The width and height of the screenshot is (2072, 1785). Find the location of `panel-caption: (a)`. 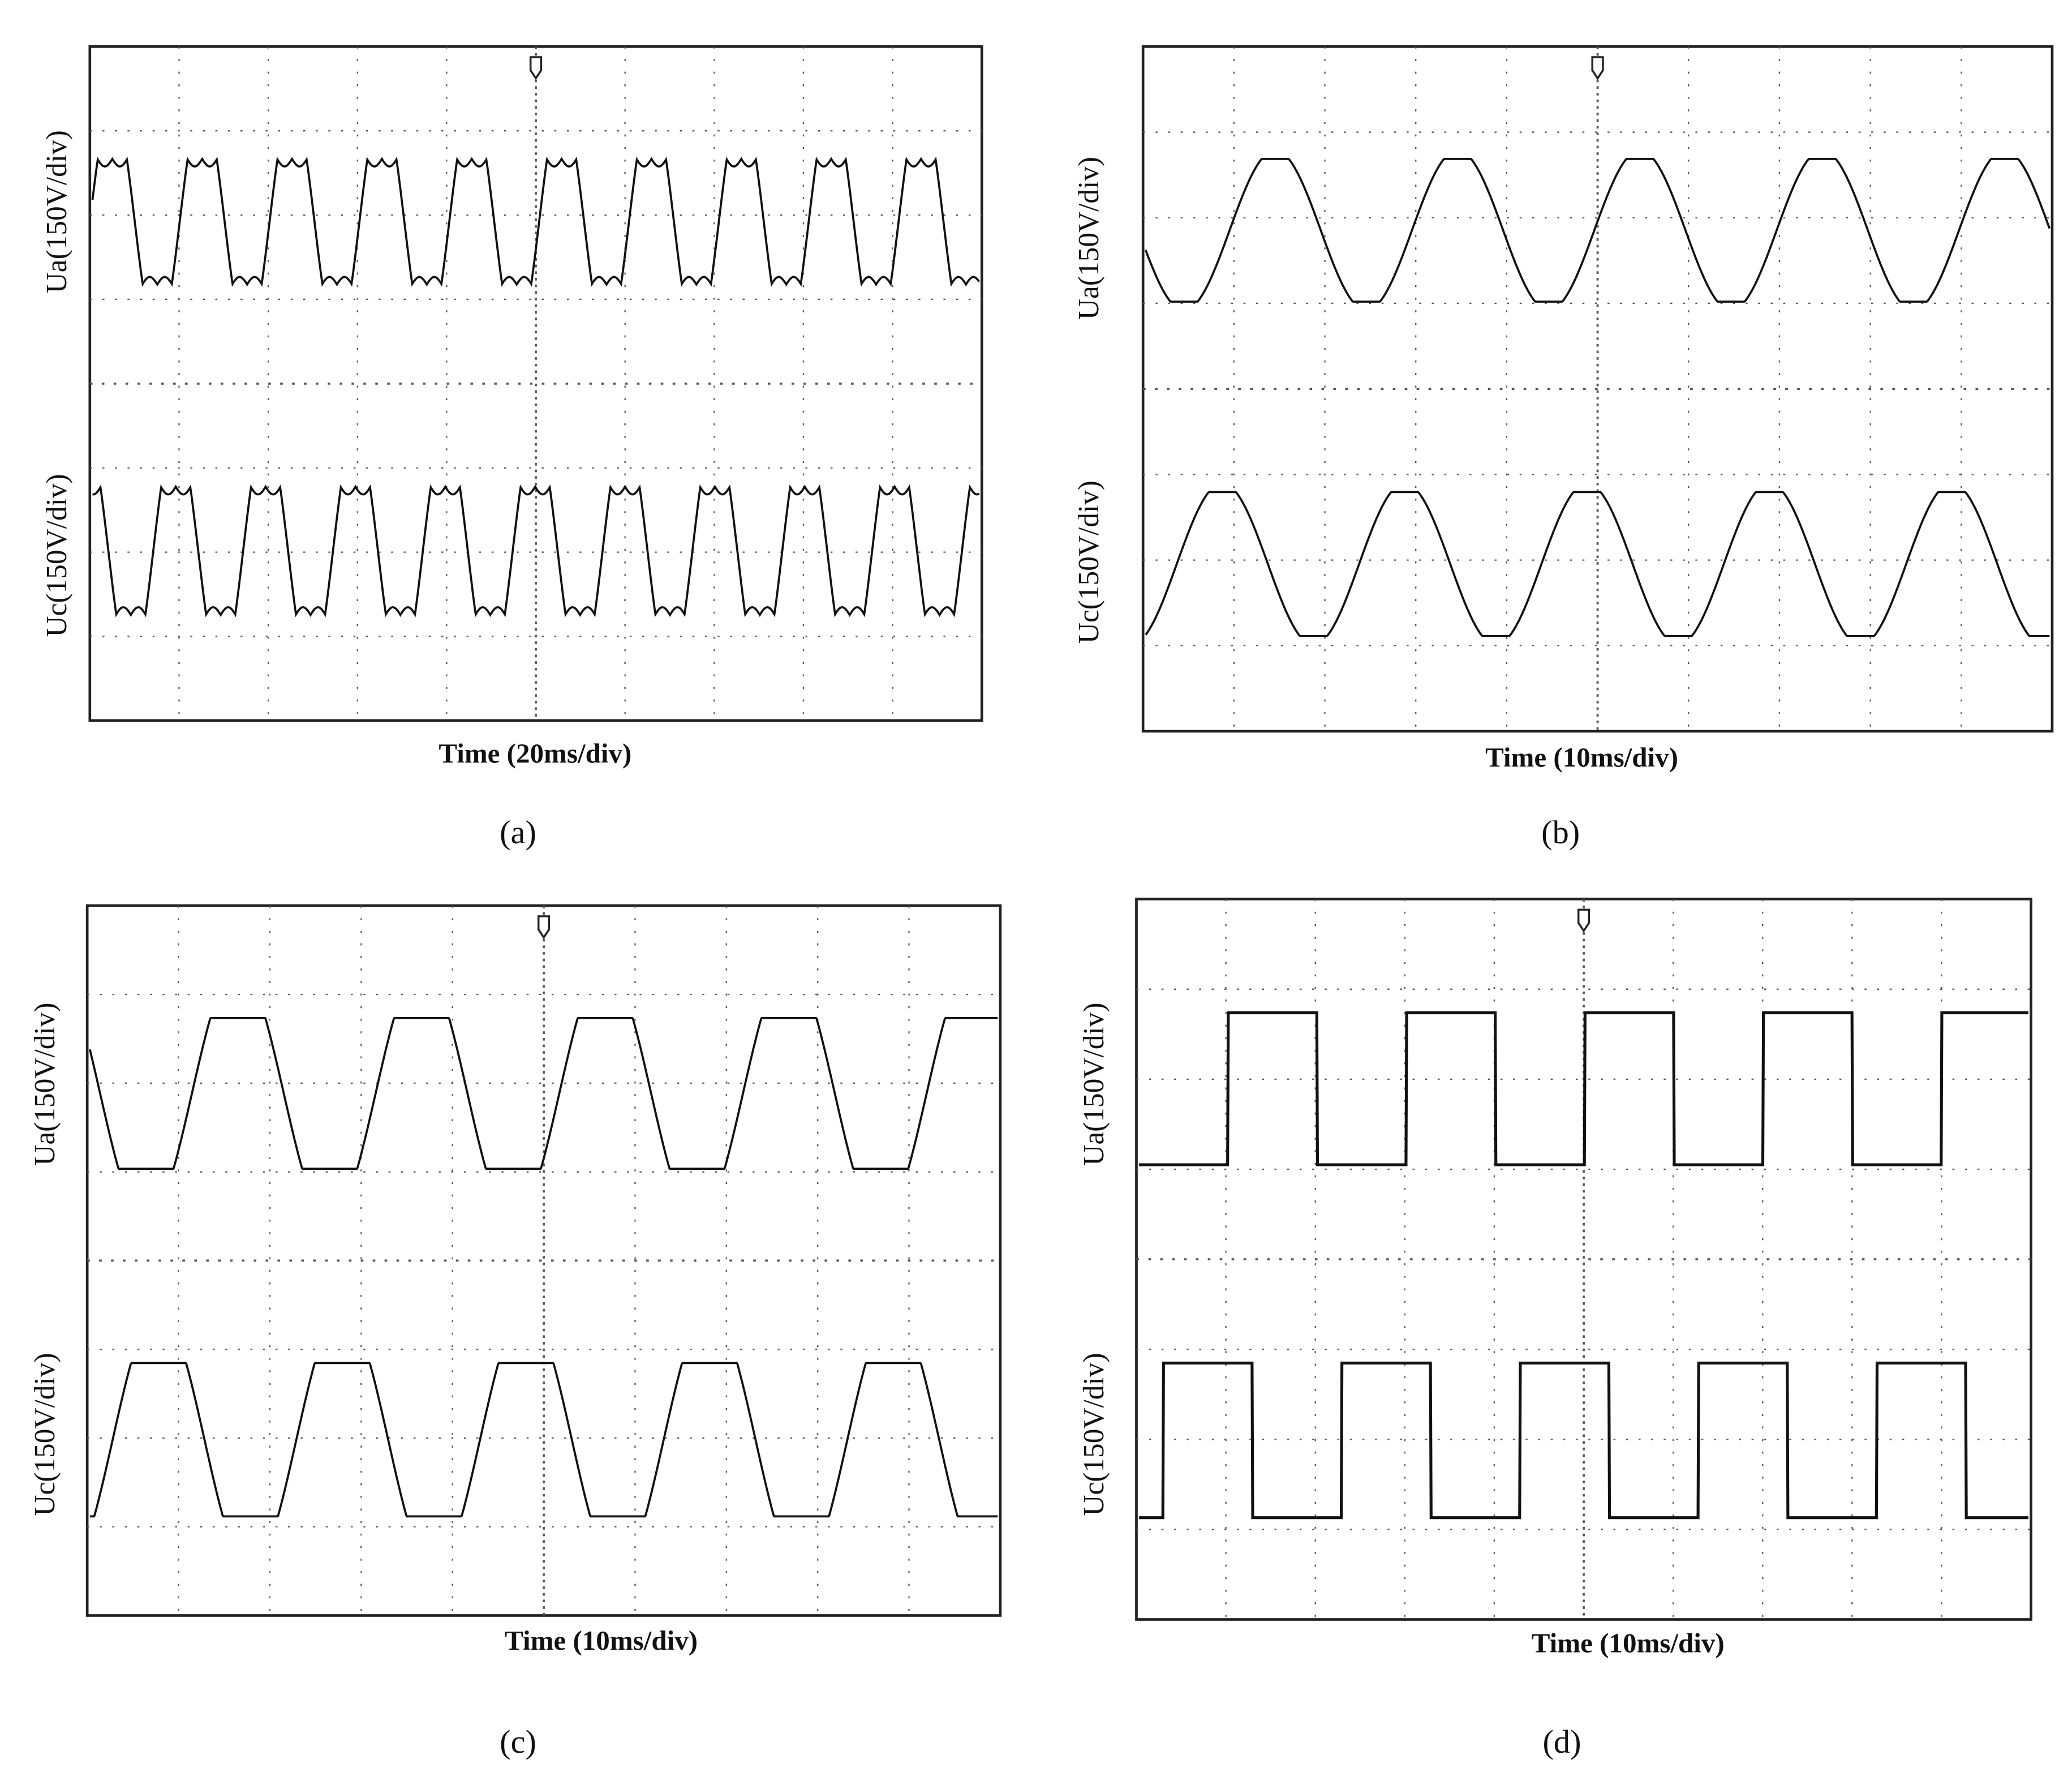

panel-caption: (a) is located at coordinates (518, 832).